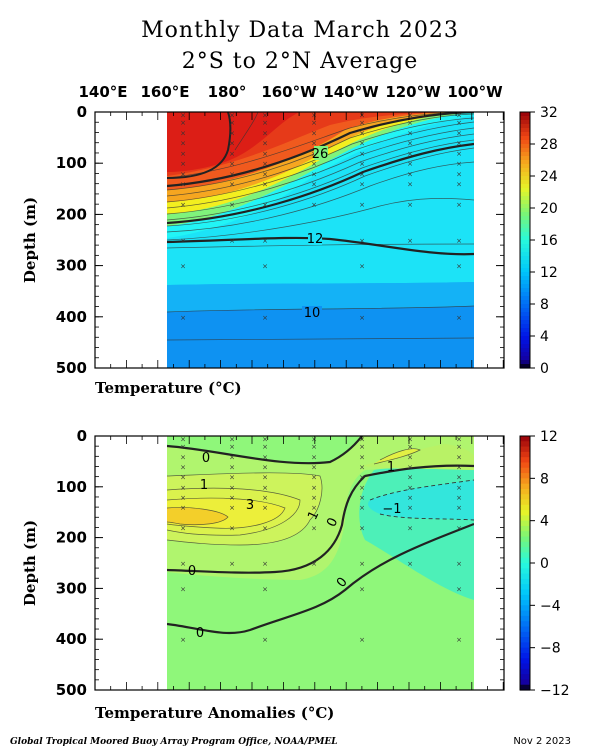 Image resolution: width=600 pixels, height=750 pixels. Describe the element at coordinates (549, 209) in the screenshot. I see `colorbar-tick-label: 20` at that location.